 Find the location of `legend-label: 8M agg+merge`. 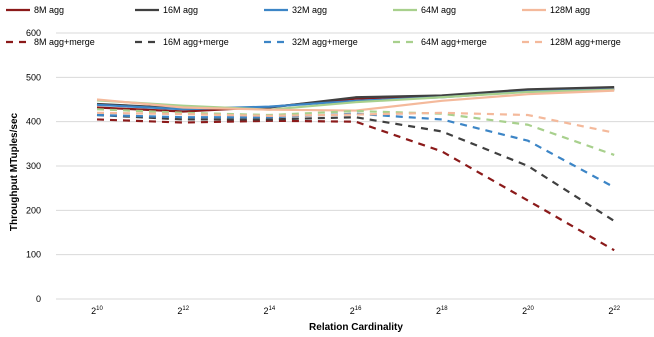

legend-label: 8M agg+merge is located at coordinates (64, 42).